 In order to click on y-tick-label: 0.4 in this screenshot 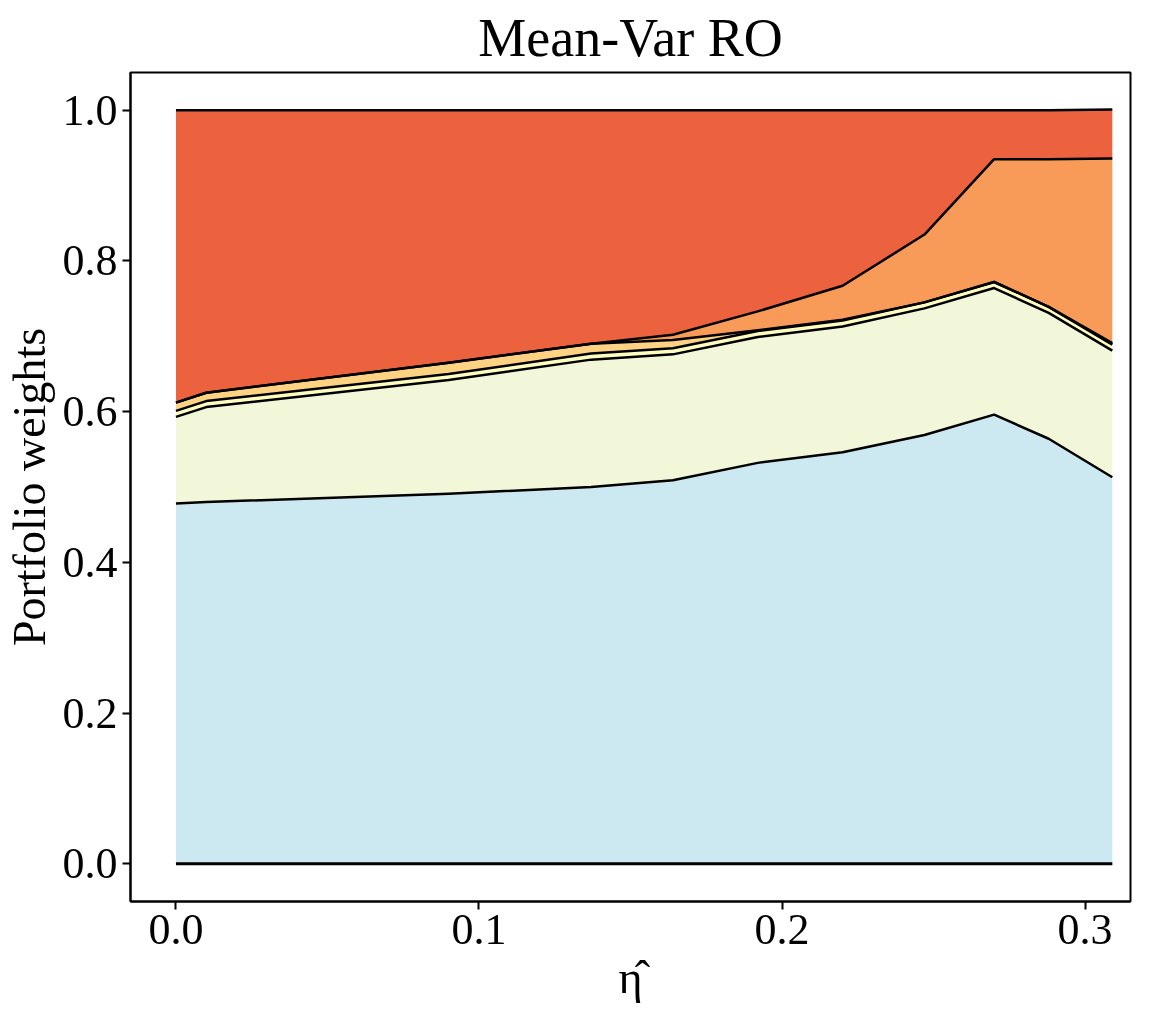, I will do `click(90, 562)`.